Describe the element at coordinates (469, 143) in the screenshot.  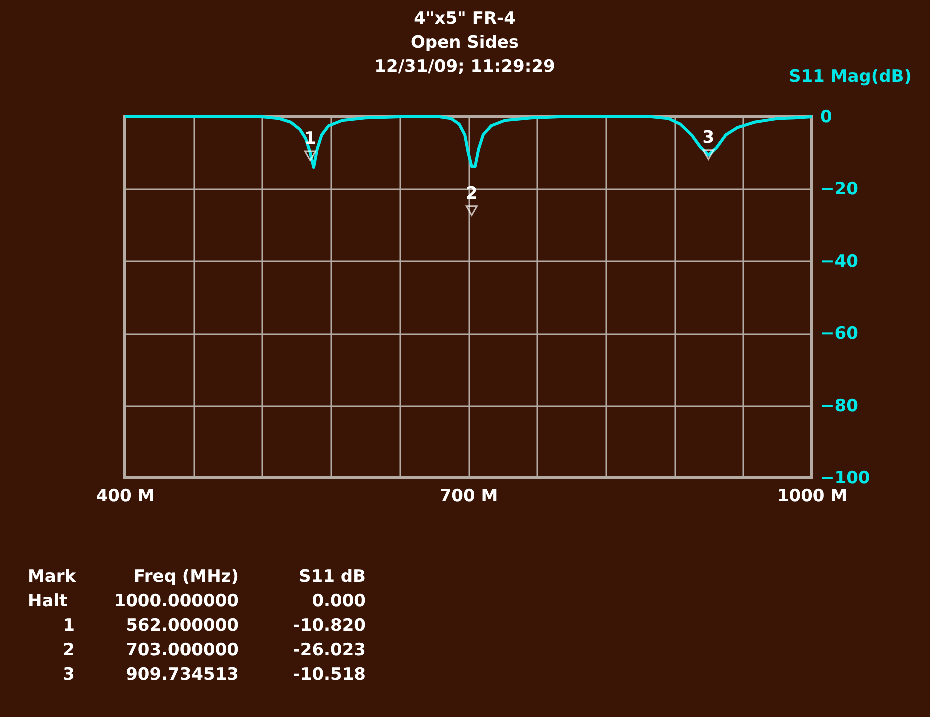
I see `line-series` at that location.